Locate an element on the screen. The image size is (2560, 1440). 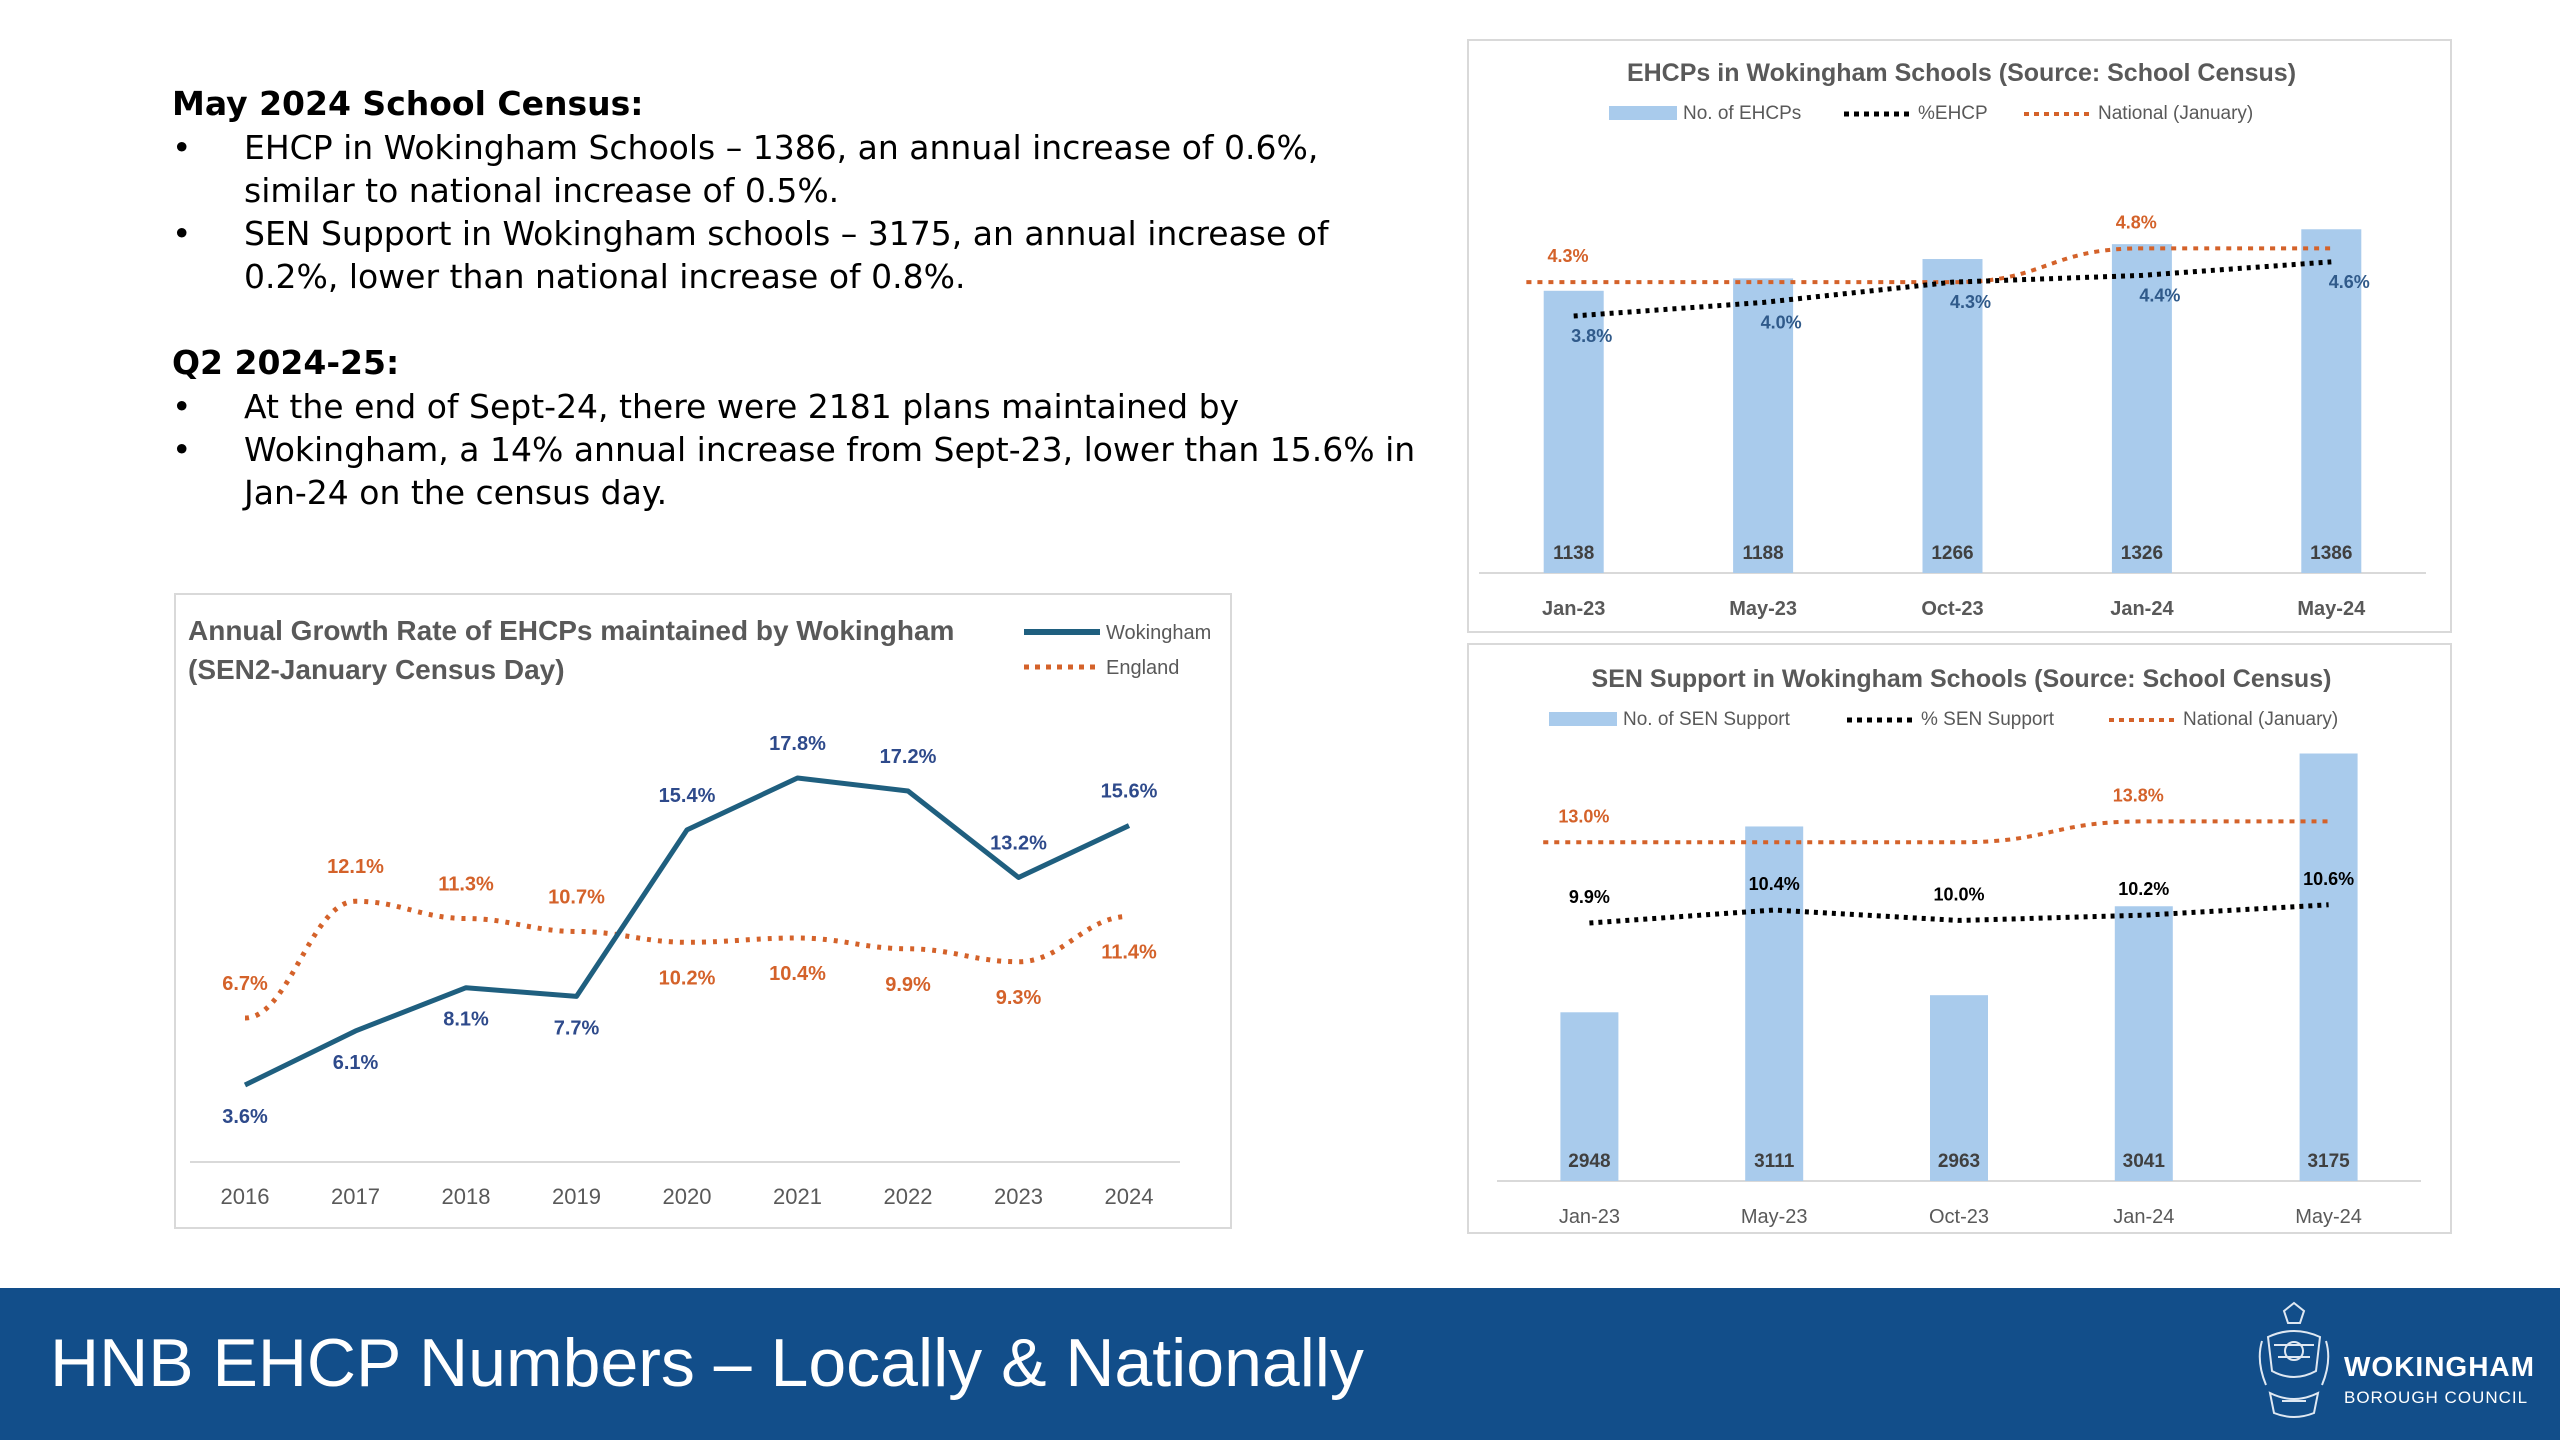
pct-data-label: 10.2% is located at coordinates (2143, 889).